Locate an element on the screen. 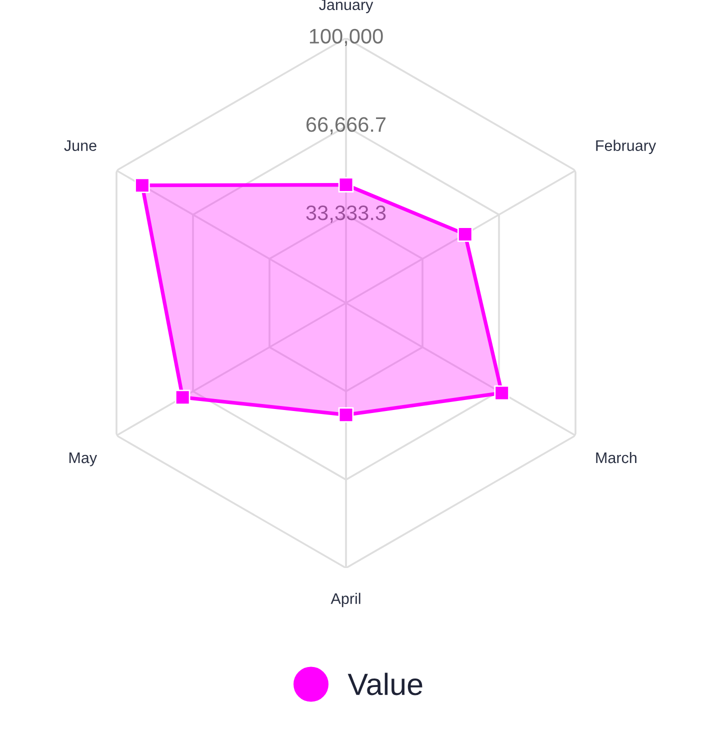 The image size is (704, 742). spoke-label: February is located at coordinates (626, 147).